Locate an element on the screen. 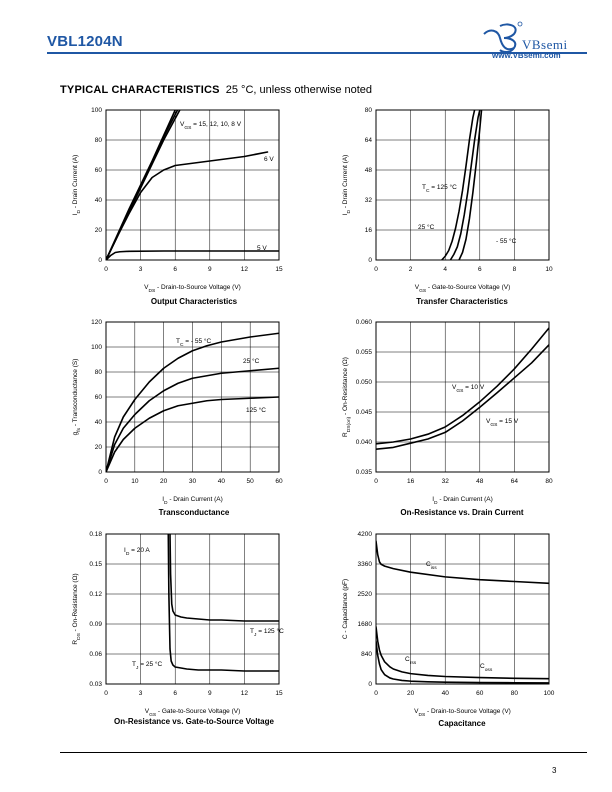 Image resolution: width=612 pixels, height=792 pixels. y-tick-label: 1680 is located at coordinates (365, 624).